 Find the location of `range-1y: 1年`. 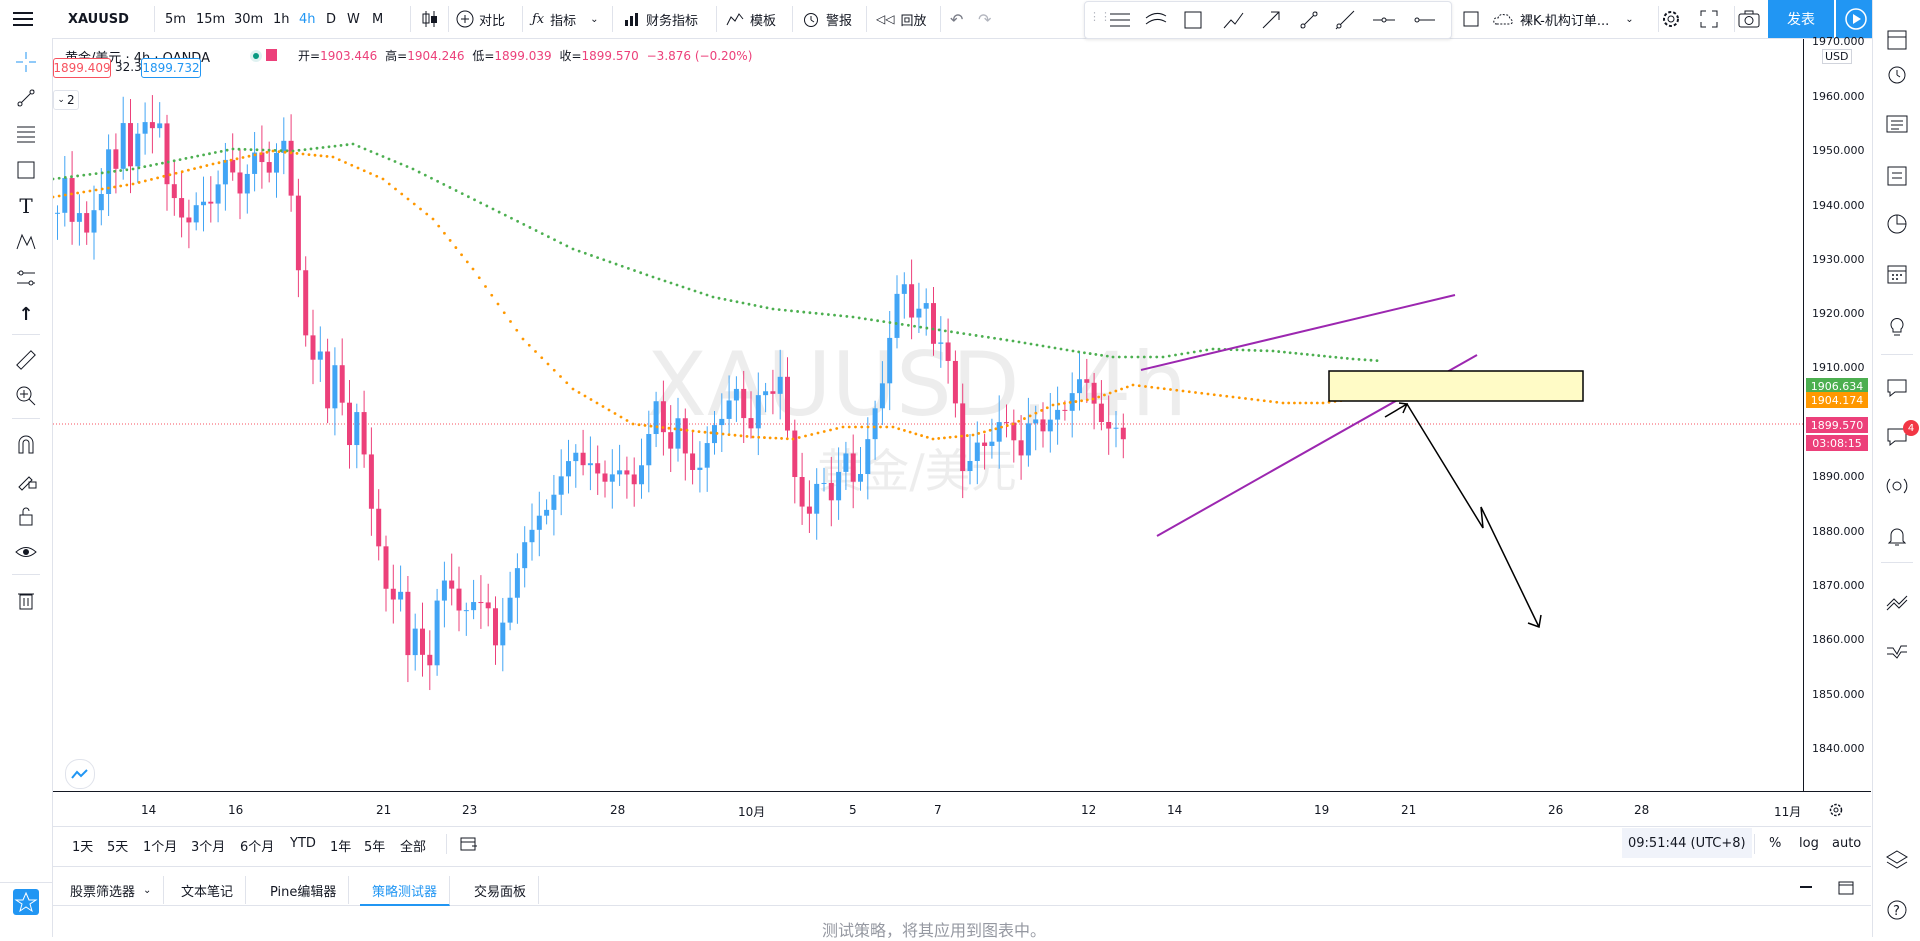

range-1y: 1年 is located at coordinates (341, 847).